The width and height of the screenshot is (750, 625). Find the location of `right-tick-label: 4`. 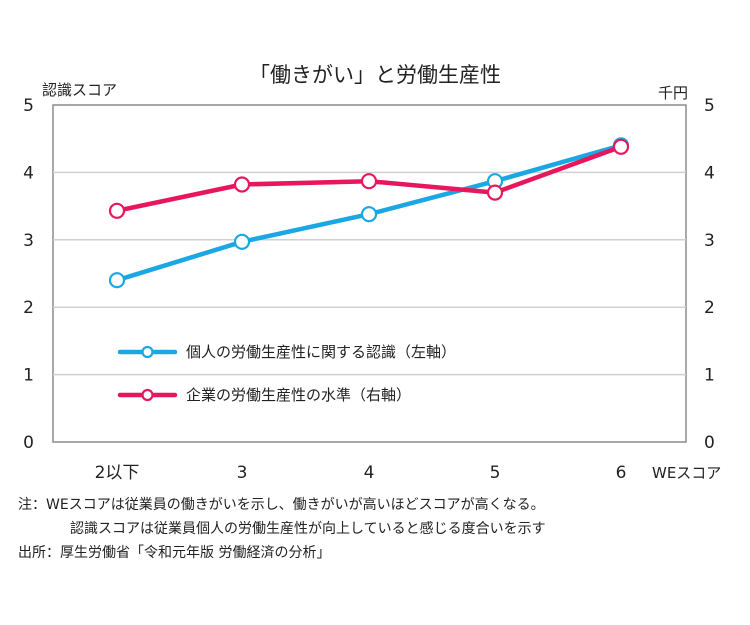

right-tick-label: 4 is located at coordinates (709, 173).